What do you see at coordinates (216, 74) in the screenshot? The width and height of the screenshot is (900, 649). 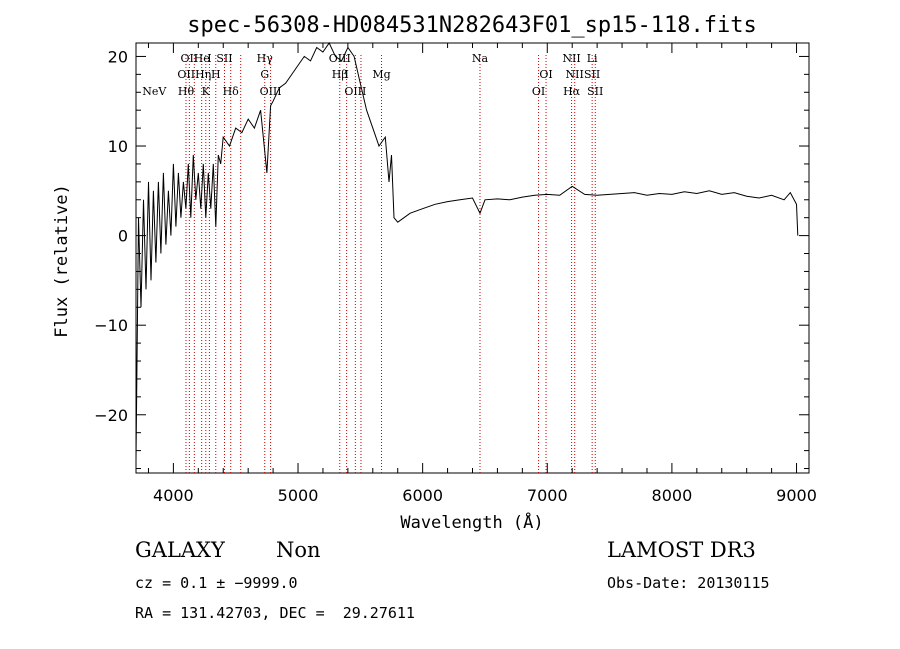 I see `emission-line-label: H` at bounding box center [216, 74].